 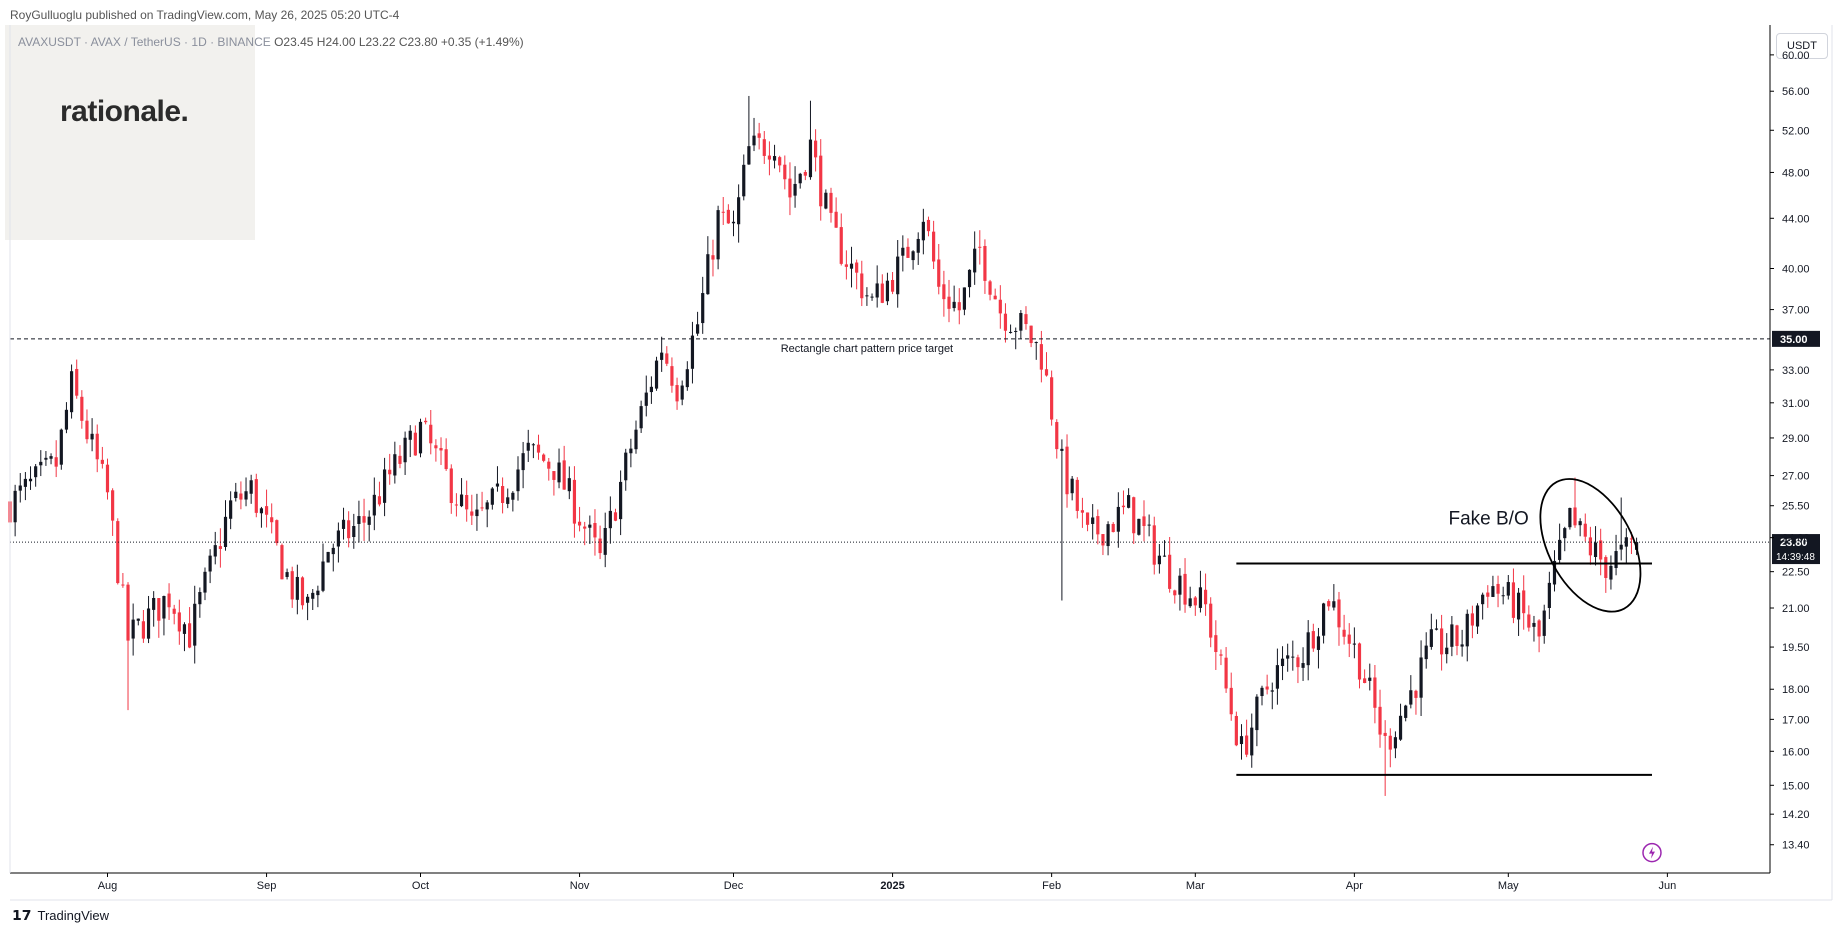 I want to click on y-tick-label: 48.00, so click(x=1796, y=173).